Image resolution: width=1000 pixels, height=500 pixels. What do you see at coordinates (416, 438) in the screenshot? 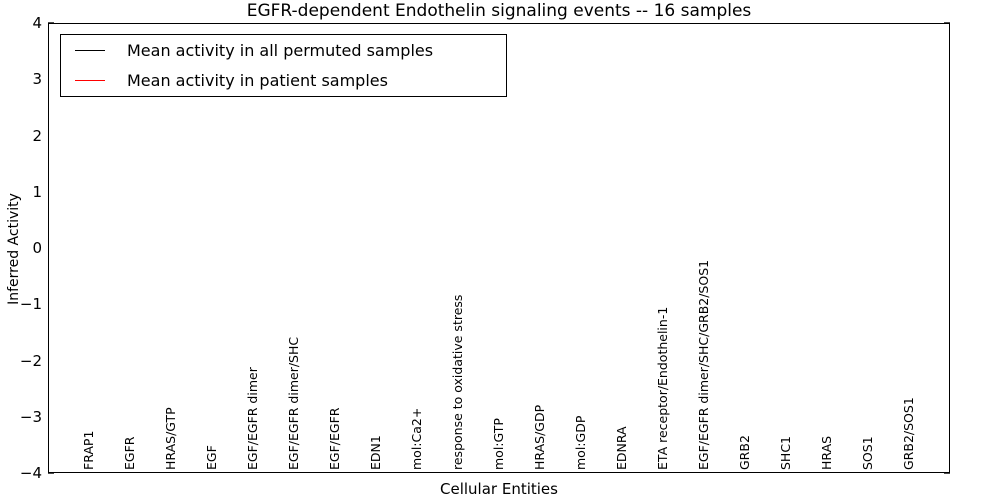
I see `x-tick-label: mol:Ca2+` at bounding box center [416, 438].